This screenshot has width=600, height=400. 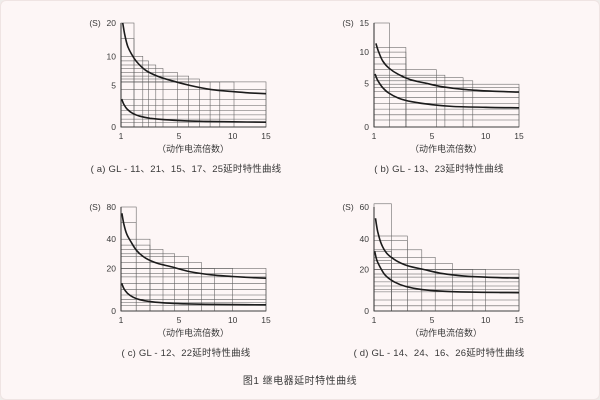 I want to click on chart-caption: ( d) GL - 14、24、16、26延时特性曲线, so click(x=439, y=353).